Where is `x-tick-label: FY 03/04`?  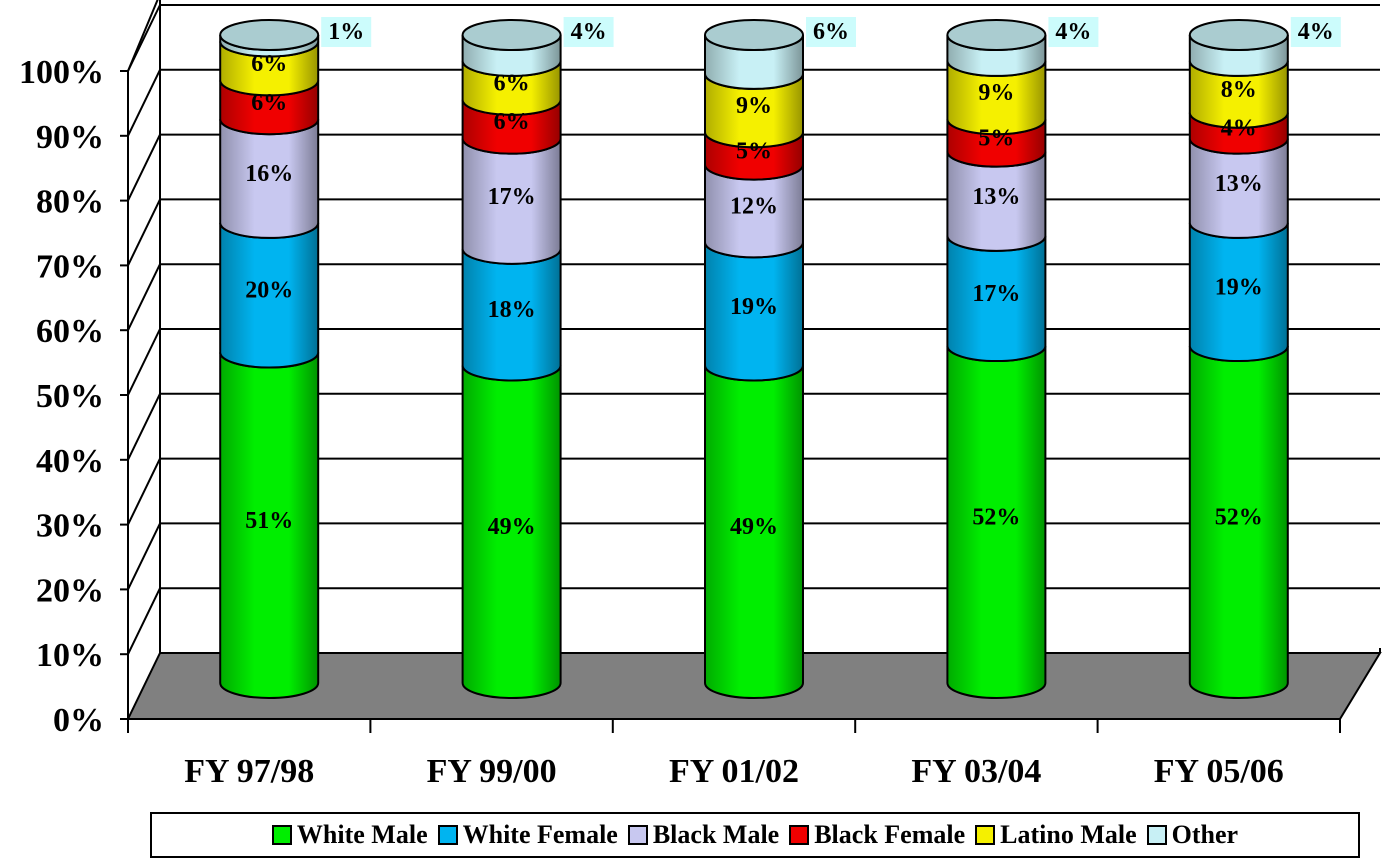
x-tick-label: FY 03/04 is located at coordinates (976, 771).